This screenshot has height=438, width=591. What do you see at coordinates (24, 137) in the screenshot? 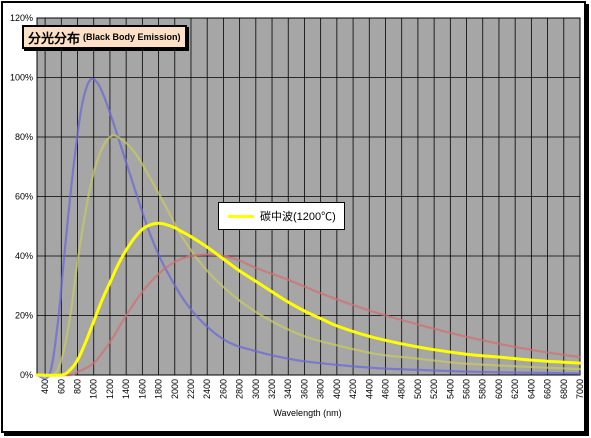
I see `y-tick-label: 80%` at bounding box center [24, 137].